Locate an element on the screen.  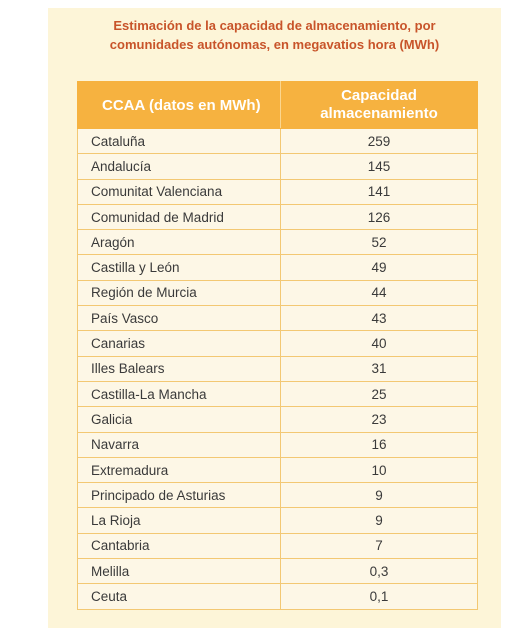
table-row: Cataluña 259 is located at coordinates (277, 141).